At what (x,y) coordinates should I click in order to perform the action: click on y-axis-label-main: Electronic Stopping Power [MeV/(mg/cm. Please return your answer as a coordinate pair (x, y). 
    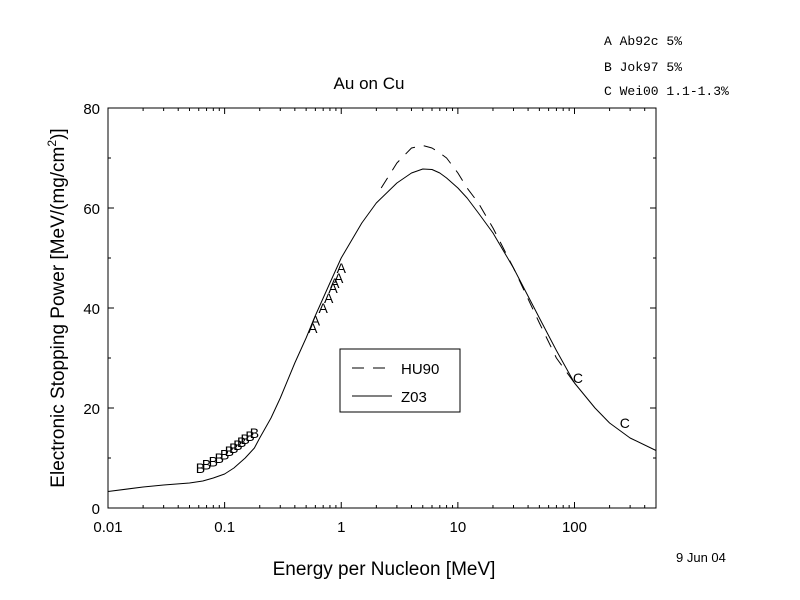
    Looking at the image, I should click on (58, 317).